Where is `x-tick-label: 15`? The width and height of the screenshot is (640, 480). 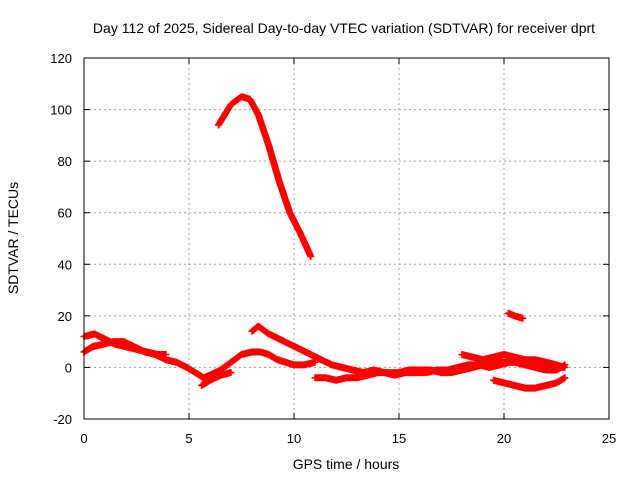
x-tick-label: 15 is located at coordinates (399, 438).